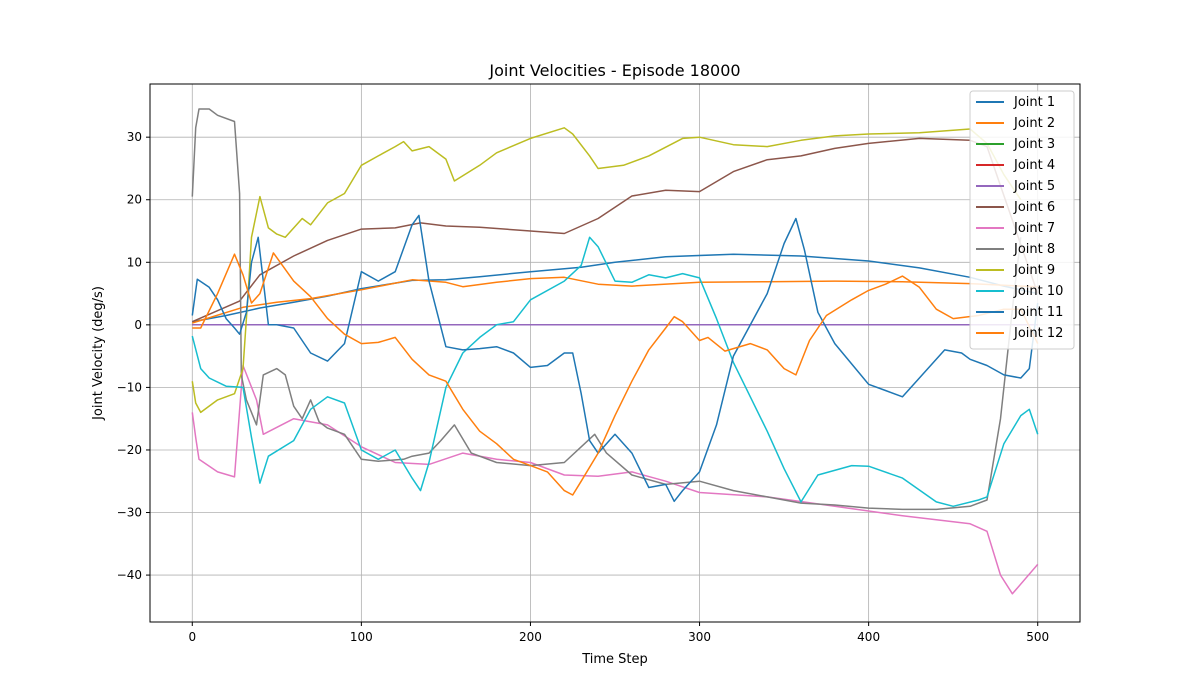  Describe the element at coordinates (129, 450) in the screenshot. I see `y-tick-label: −20` at that location.